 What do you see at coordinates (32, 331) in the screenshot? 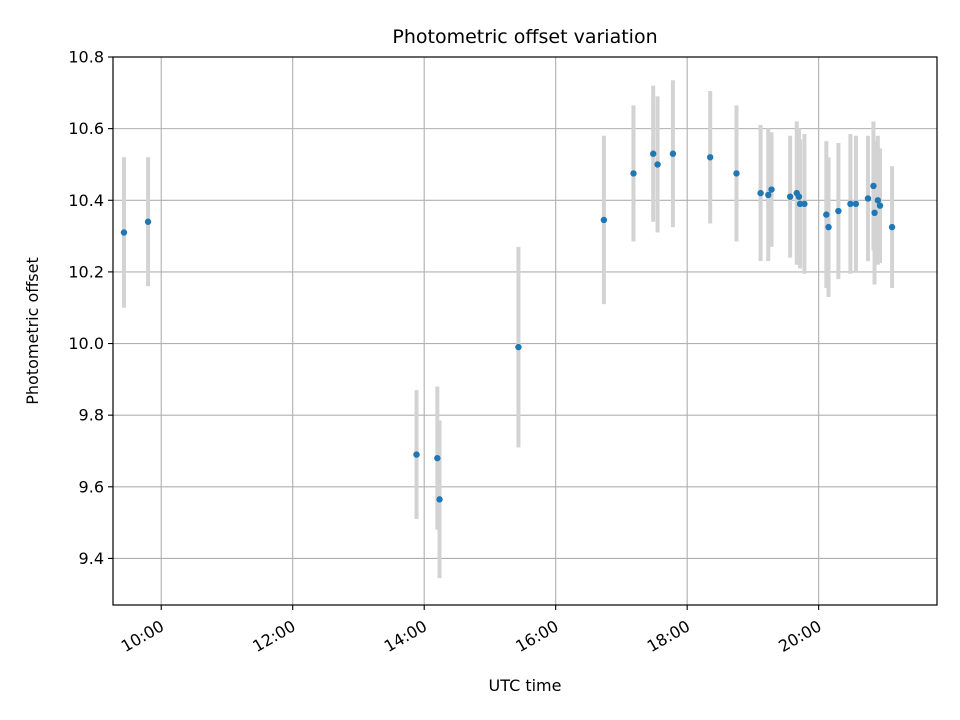
I see `y-axis-label: Photometric offset` at bounding box center [32, 331].